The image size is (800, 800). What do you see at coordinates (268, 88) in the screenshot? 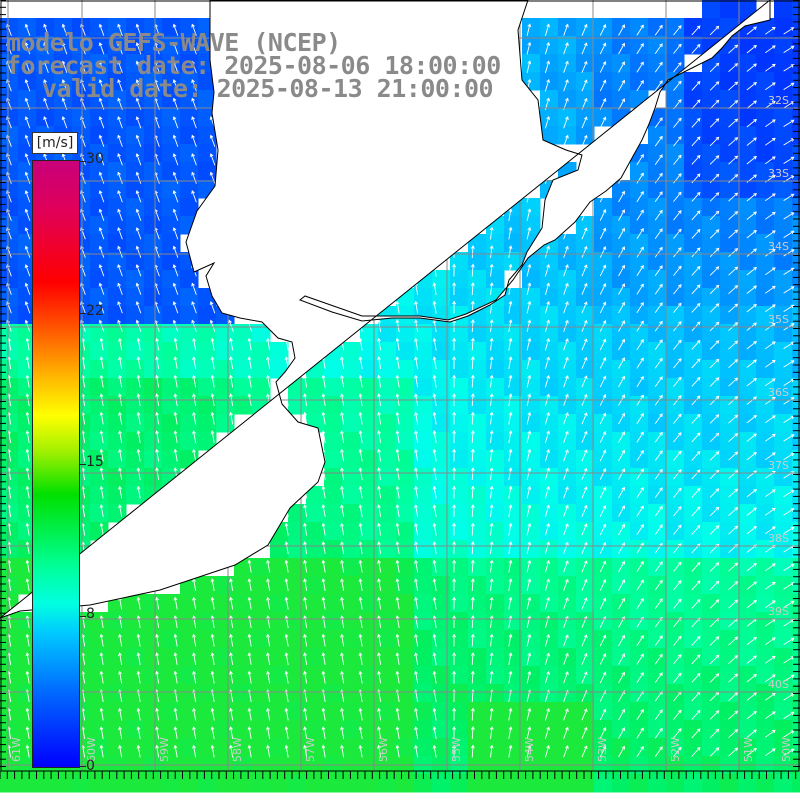
I see `valid-date: valid date: 2025-08-13 21:00:00` at bounding box center [268, 88].